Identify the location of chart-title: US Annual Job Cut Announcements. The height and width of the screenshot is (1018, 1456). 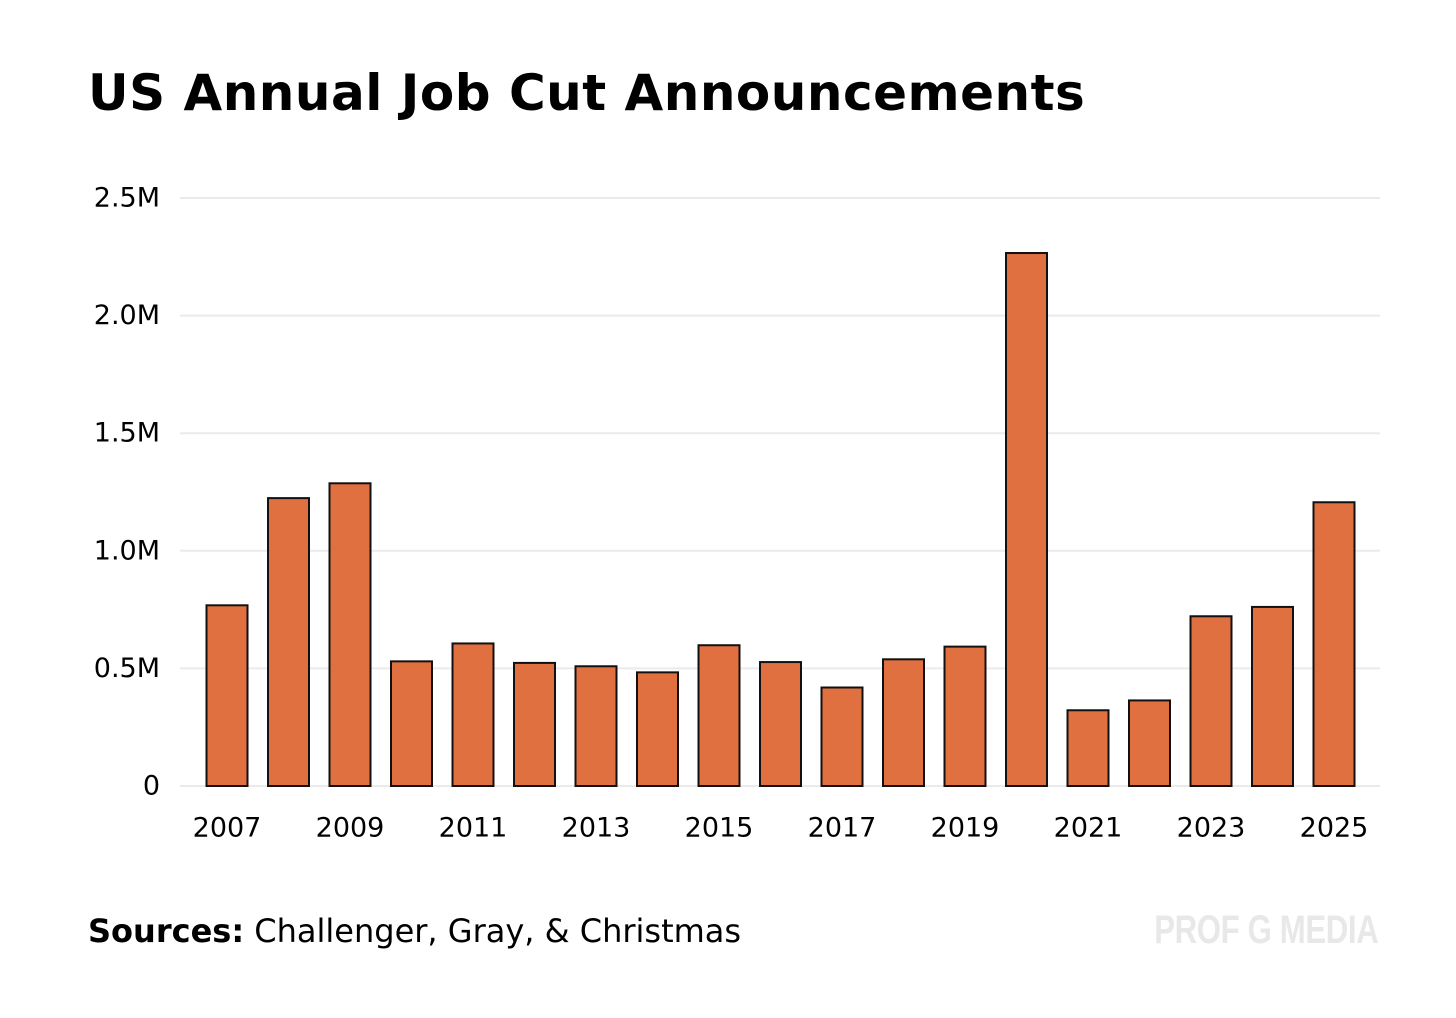
(587, 93).